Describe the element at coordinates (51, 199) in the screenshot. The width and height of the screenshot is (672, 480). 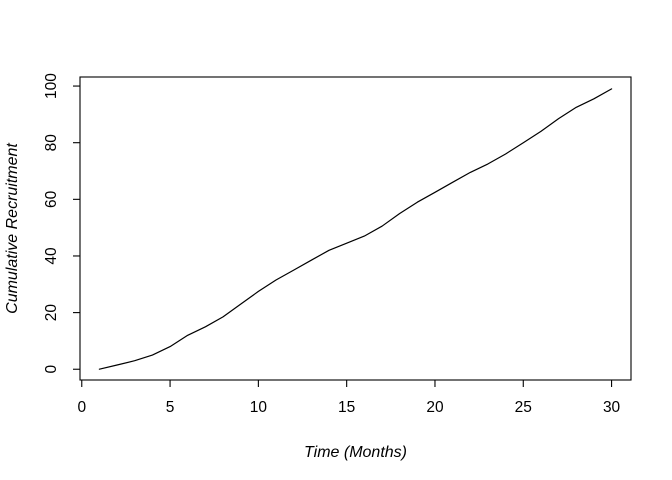
I see `y-tick-label: 60` at that location.